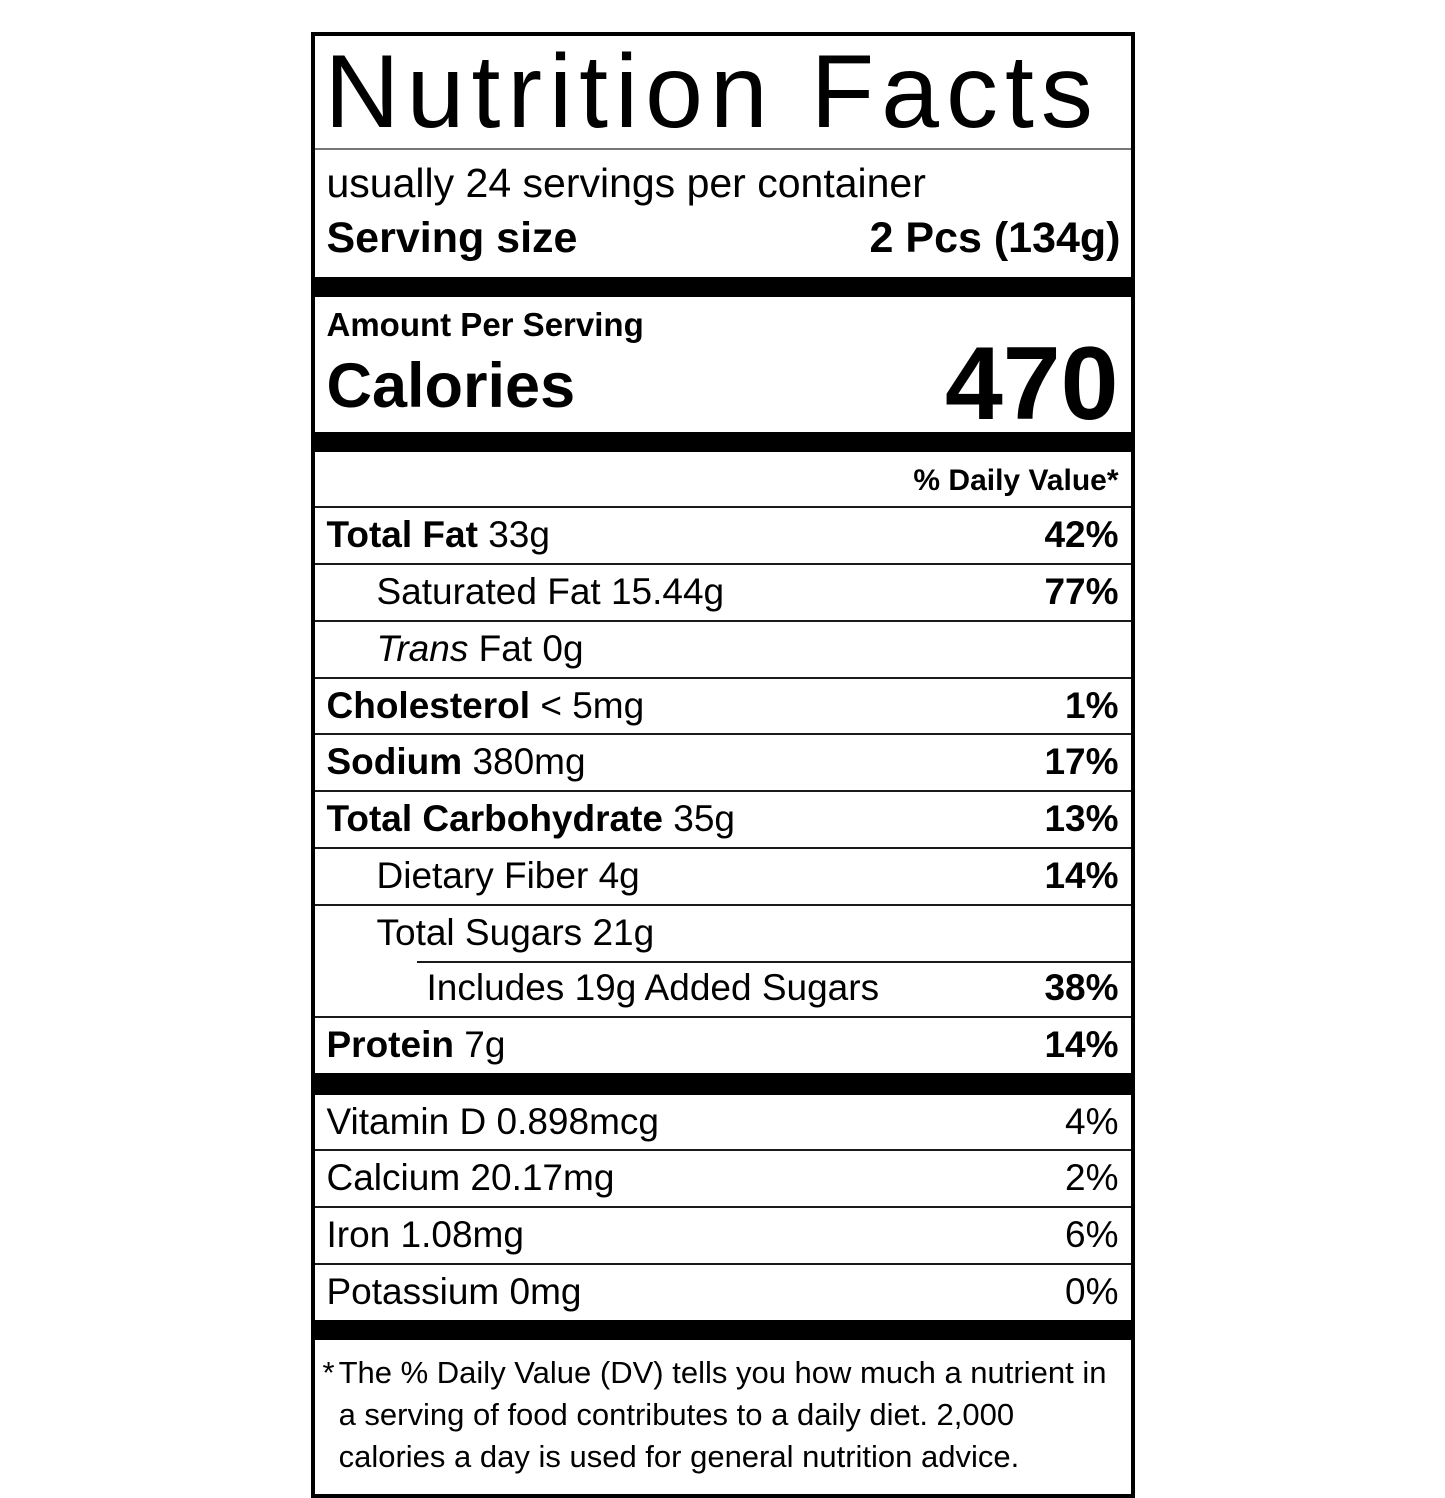  Describe the element at coordinates (451, 386) in the screenshot. I see `calories-label: Calories` at that location.